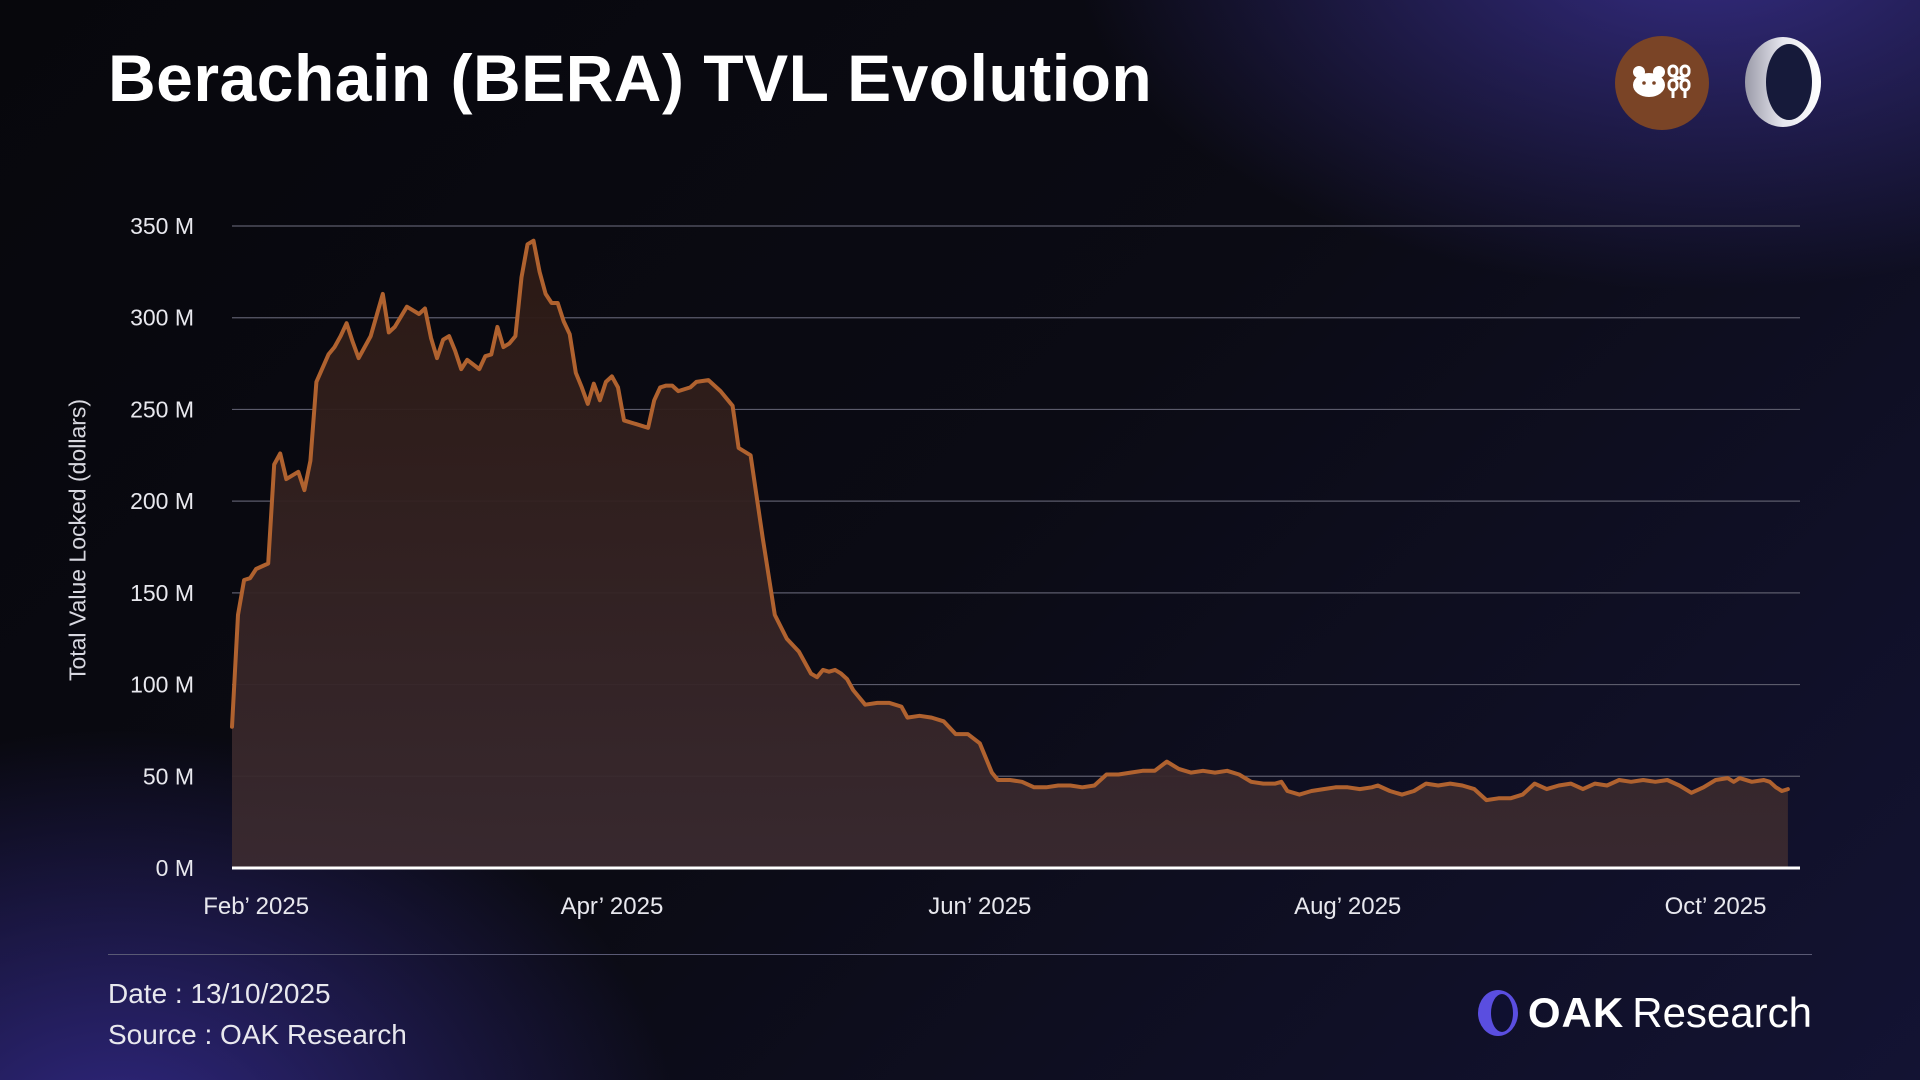  I want to click on x-tick-label: Jun’ 2025, so click(979, 906).